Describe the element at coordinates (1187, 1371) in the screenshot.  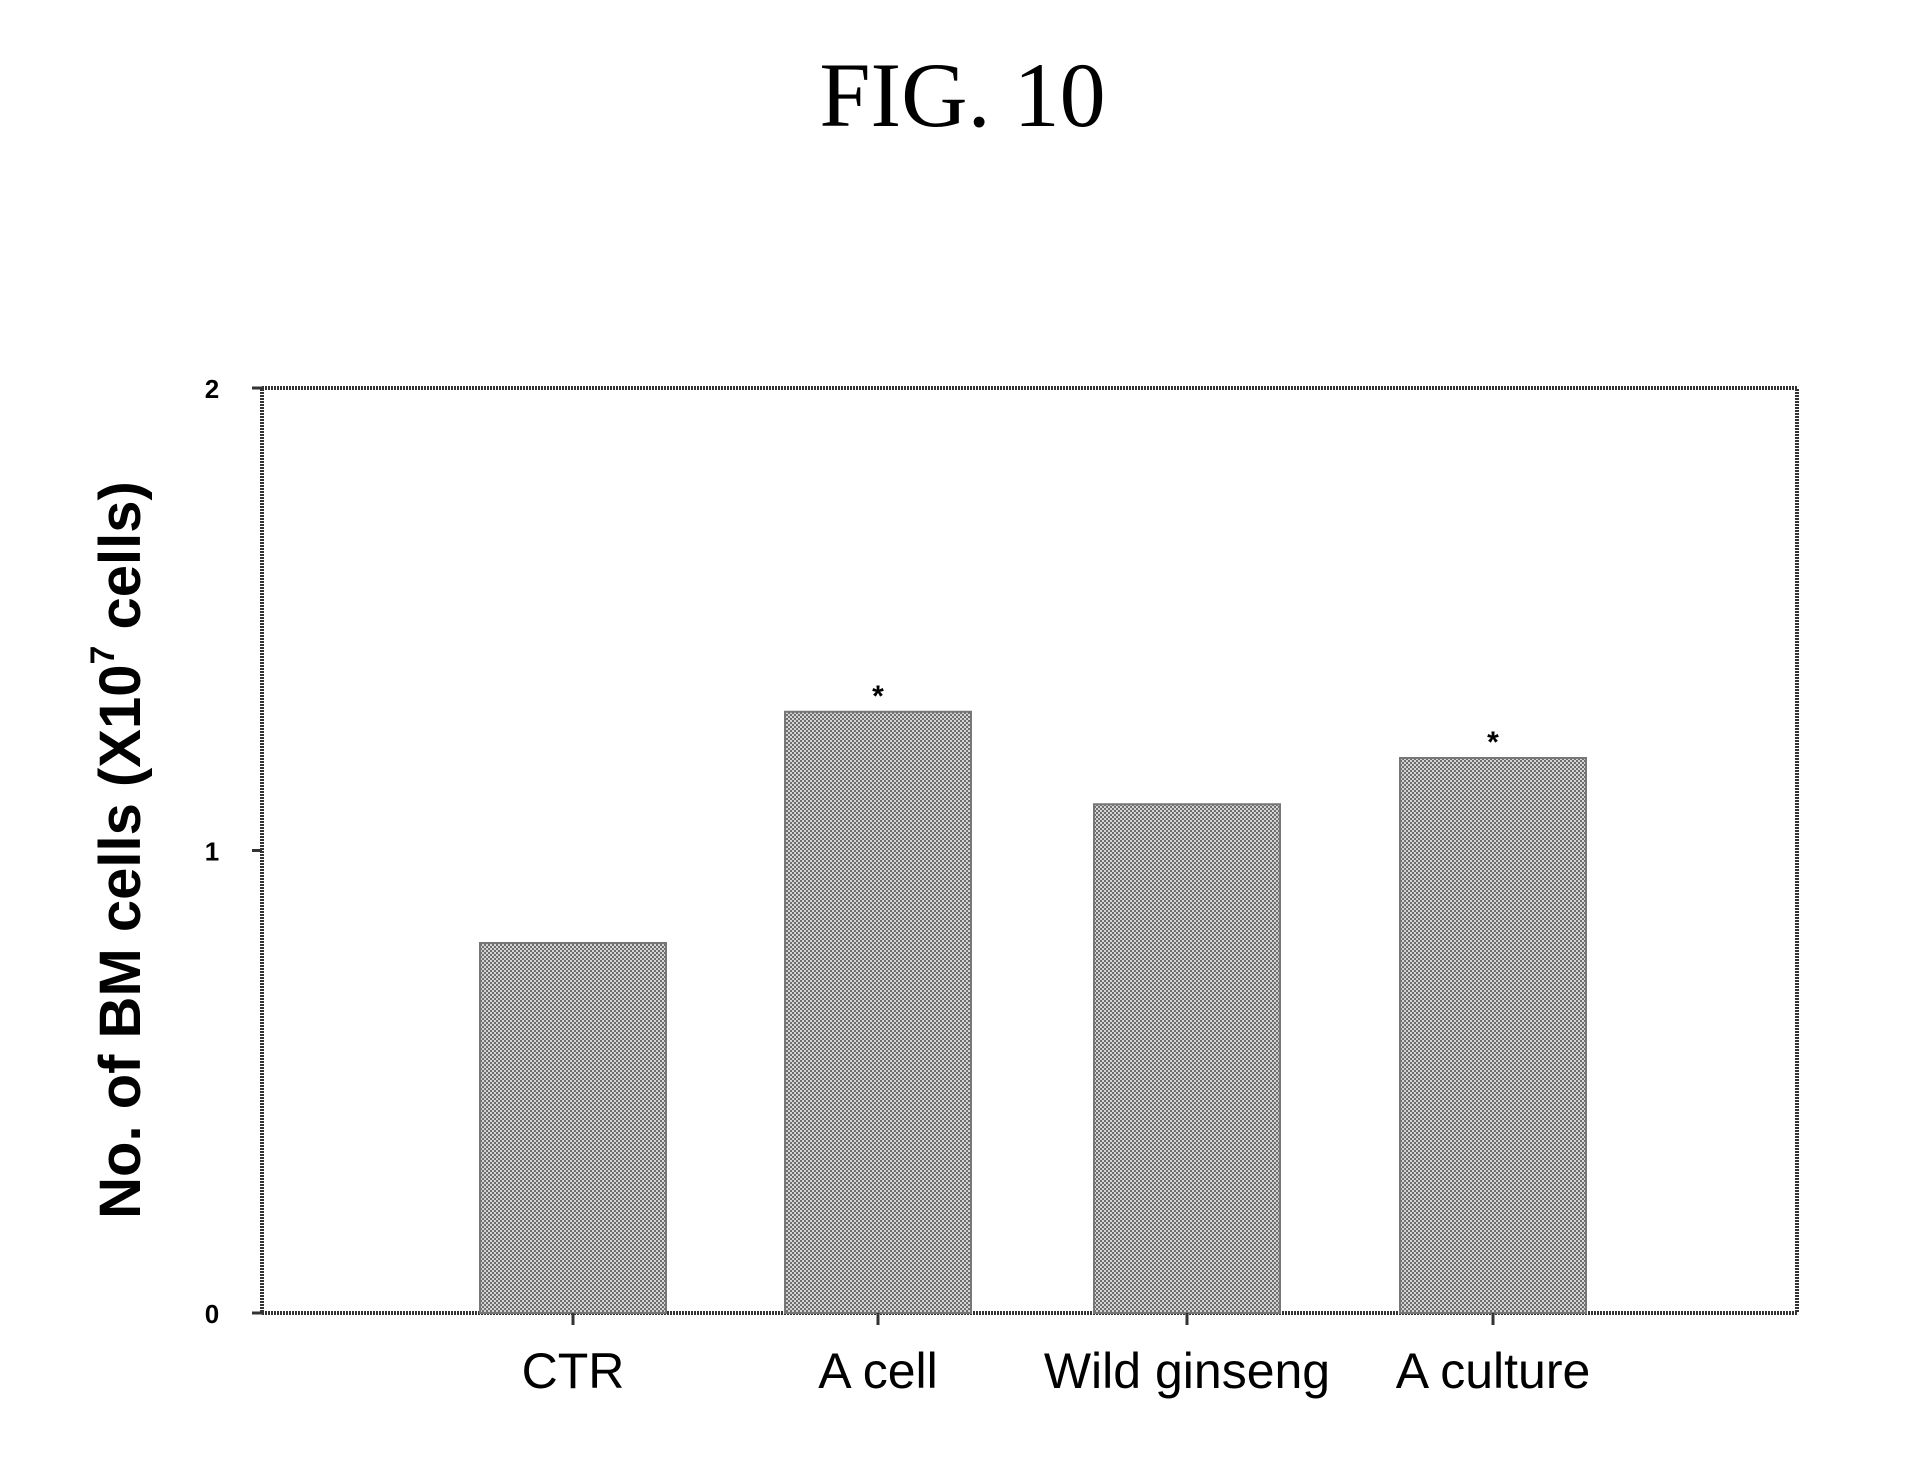
I see `category-label: Wild ginseng` at that location.